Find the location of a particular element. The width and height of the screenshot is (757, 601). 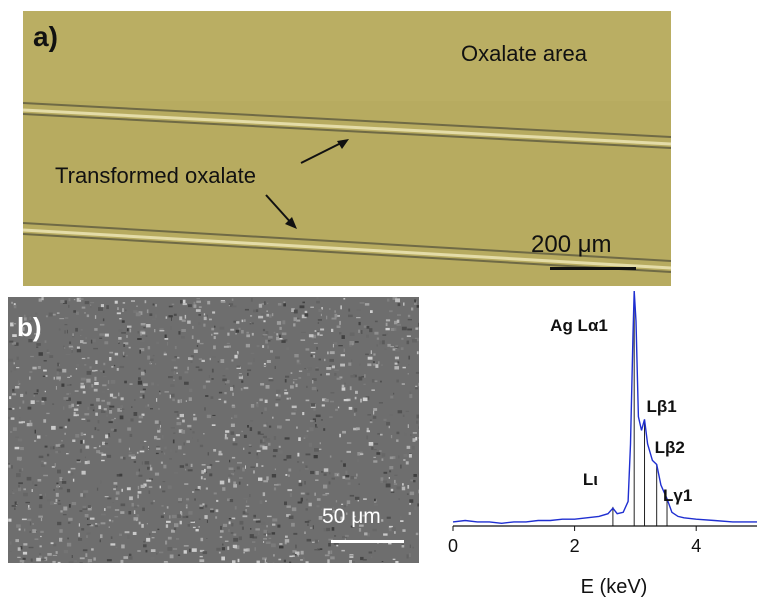

peak-label: Lβ1 is located at coordinates (662, 406).